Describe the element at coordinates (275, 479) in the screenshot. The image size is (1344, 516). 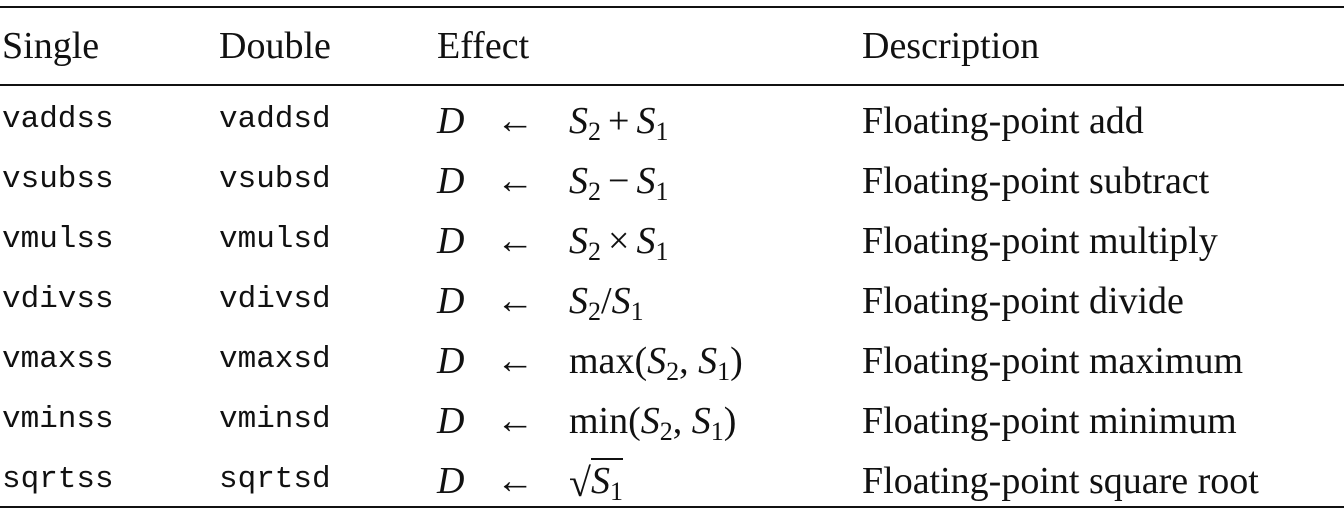
I see `double-instruction: sqrtsd` at that location.